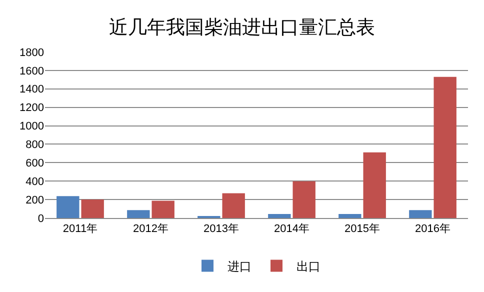 The image size is (484, 292). What do you see at coordinates (32, 52) in the screenshot?
I see `y-tick-label: 1800` at bounding box center [32, 52].